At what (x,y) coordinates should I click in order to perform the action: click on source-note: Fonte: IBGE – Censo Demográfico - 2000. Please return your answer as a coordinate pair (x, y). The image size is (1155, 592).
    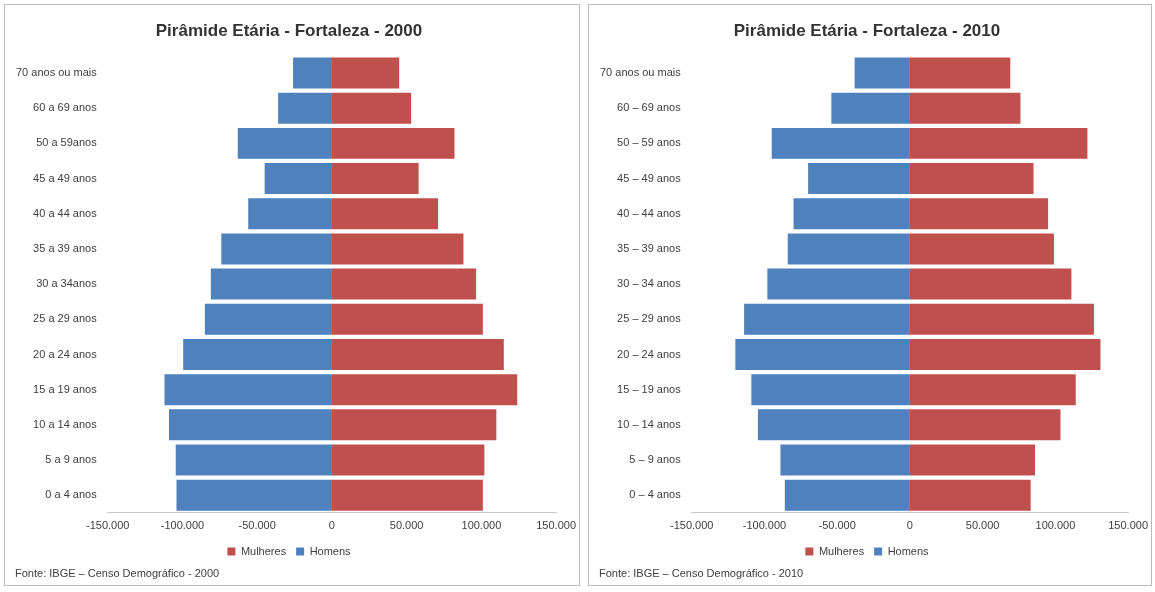
    Looking at the image, I should click on (117, 572).